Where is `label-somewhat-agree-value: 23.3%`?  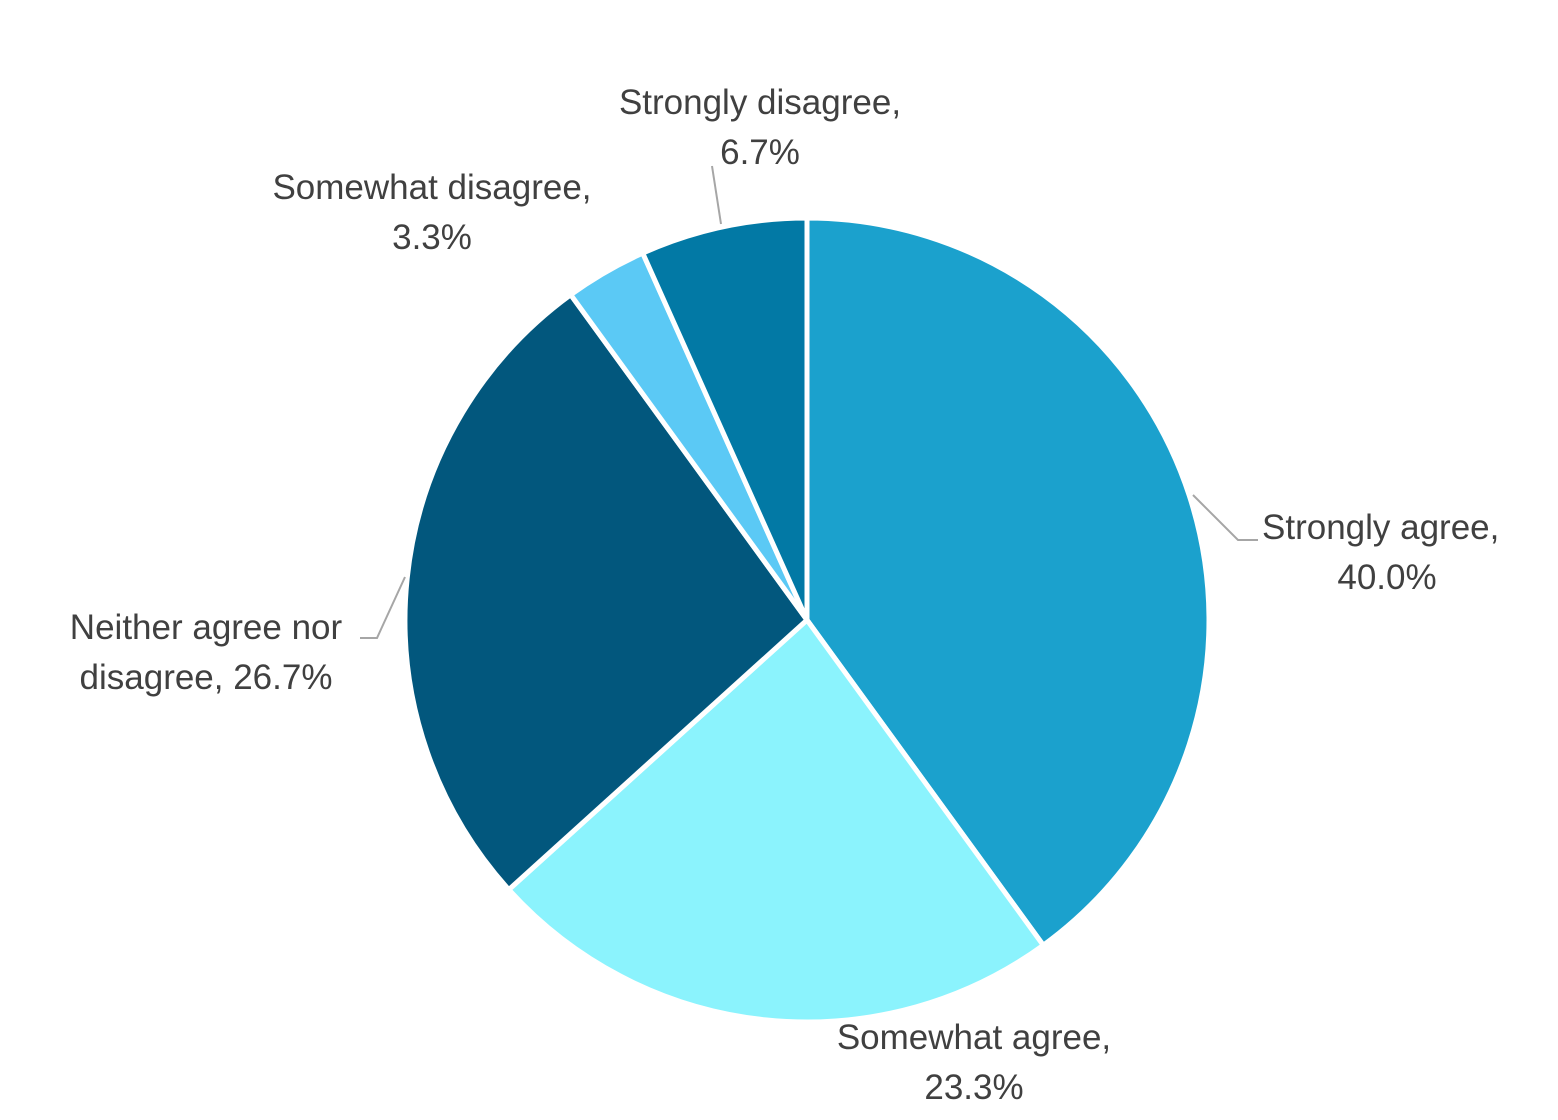 label-somewhat-agree-value: 23.3% is located at coordinates (974, 1087).